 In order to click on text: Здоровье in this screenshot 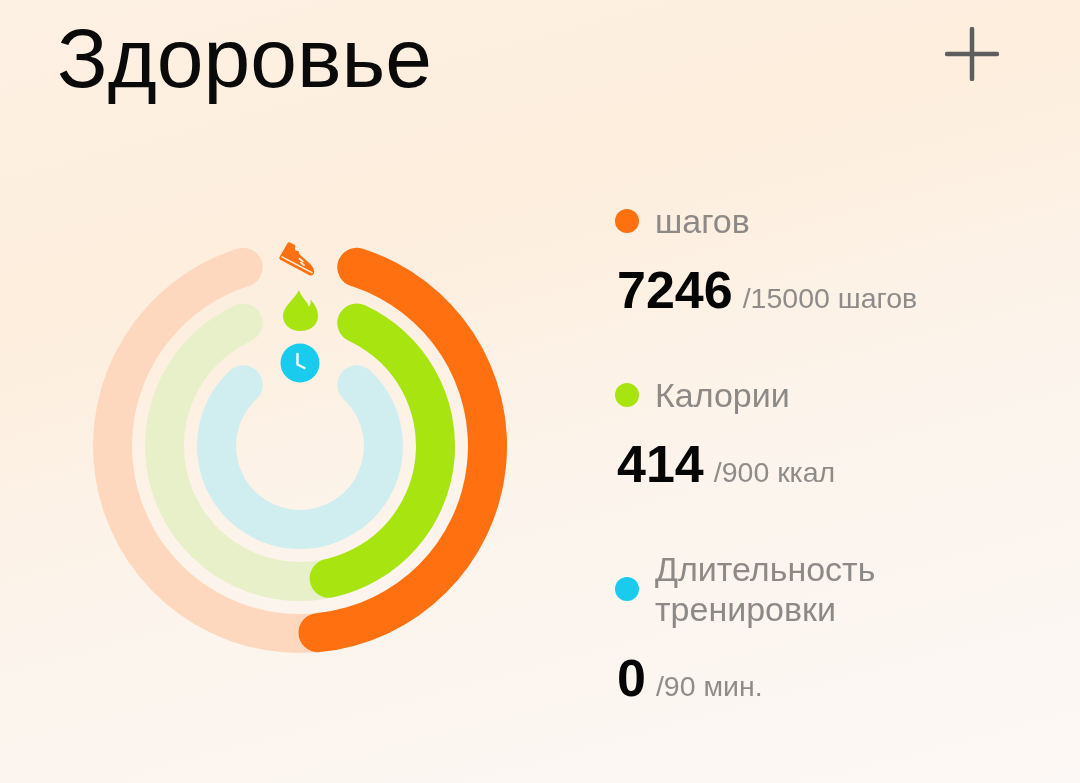, I will do `click(245, 58)`.